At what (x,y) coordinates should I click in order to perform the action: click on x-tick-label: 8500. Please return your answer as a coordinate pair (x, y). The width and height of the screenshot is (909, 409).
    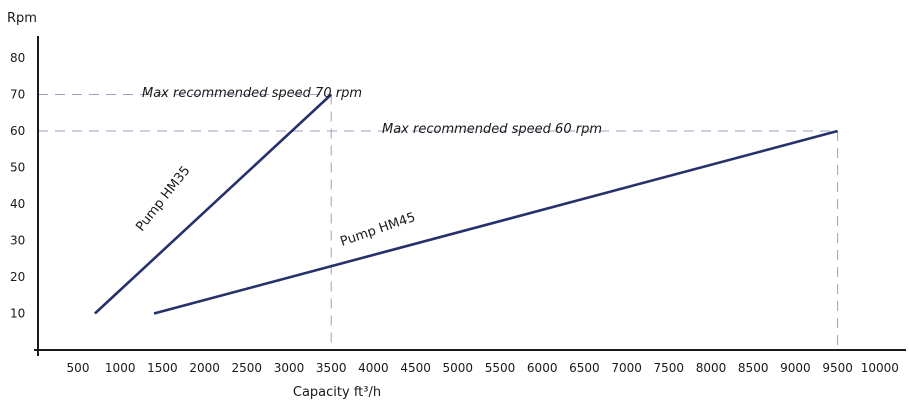
    Looking at the image, I should click on (753, 368).